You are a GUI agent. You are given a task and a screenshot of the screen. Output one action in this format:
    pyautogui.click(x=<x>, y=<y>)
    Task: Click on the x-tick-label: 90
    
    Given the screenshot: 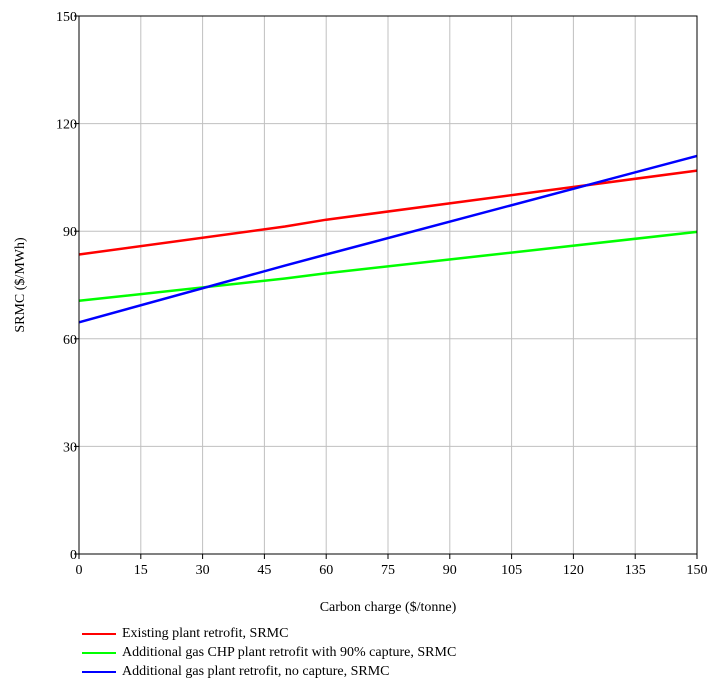 What is the action you would take?
    pyautogui.click(x=450, y=570)
    